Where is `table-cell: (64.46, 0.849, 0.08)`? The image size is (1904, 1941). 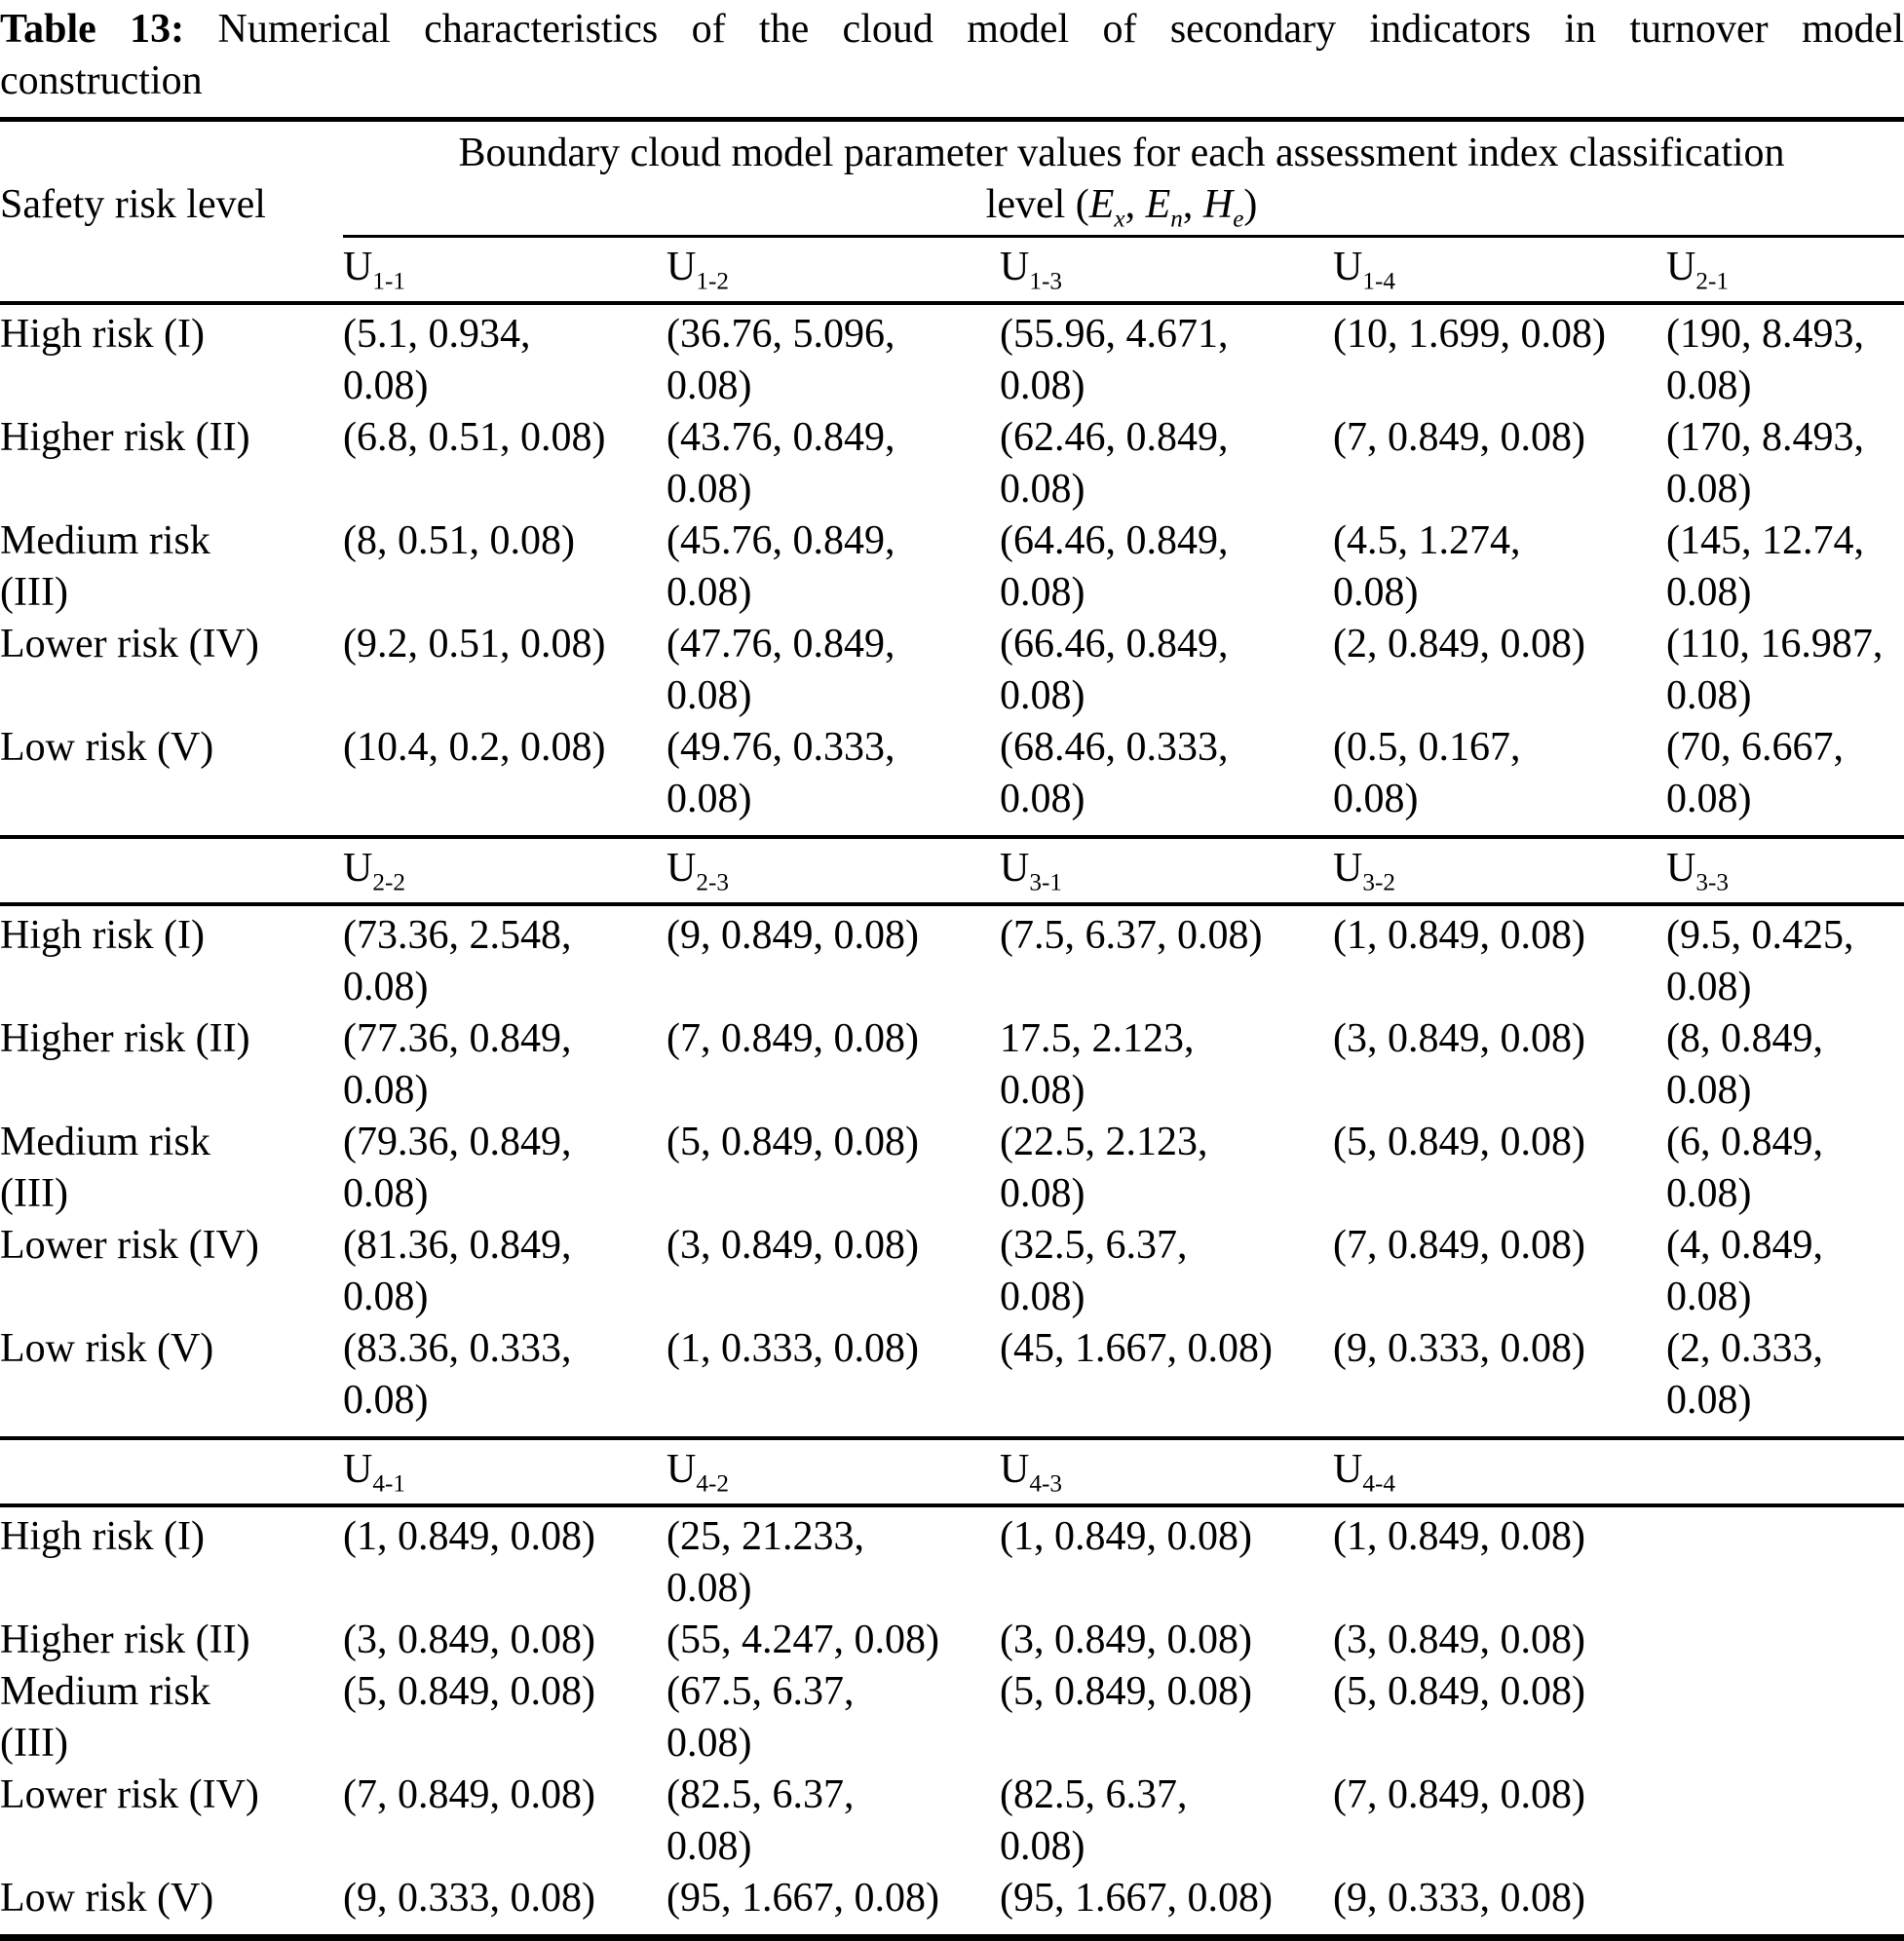
table-cell: (64.46, 0.849, 0.08) is located at coordinates (1114, 566).